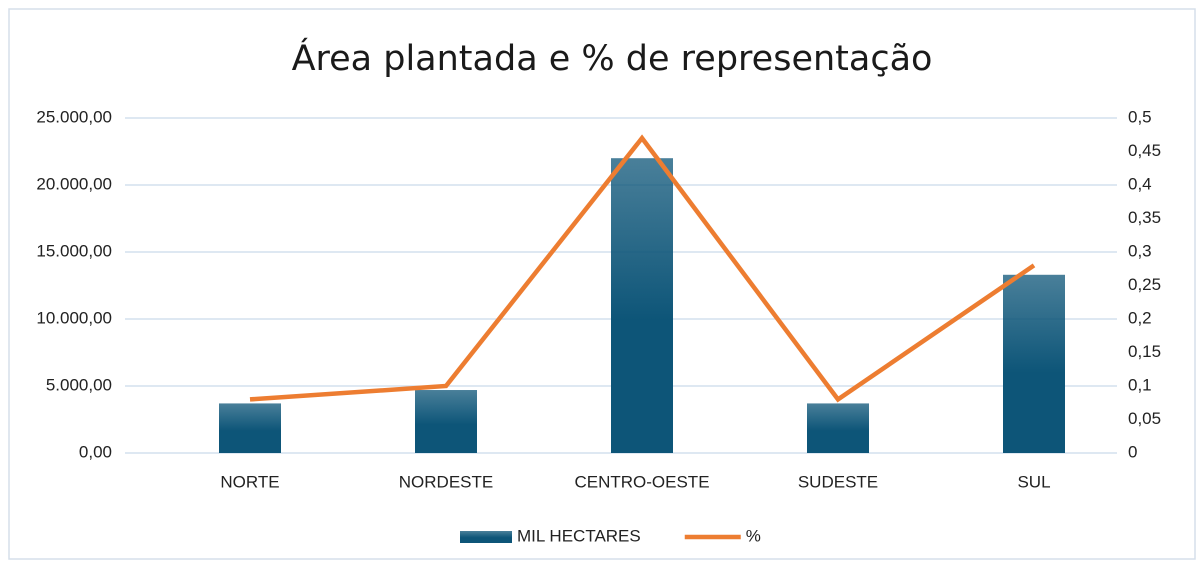 Image resolution: width=1204 pixels, height=568 pixels. I want to click on x-tick-label: NORDESTE, so click(446, 481).